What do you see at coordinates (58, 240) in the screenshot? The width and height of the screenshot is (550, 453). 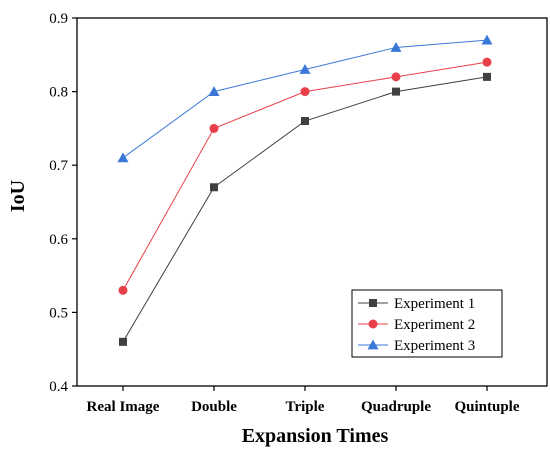 I see `y-tick-label: 0.6` at bounding box center [58, 240].